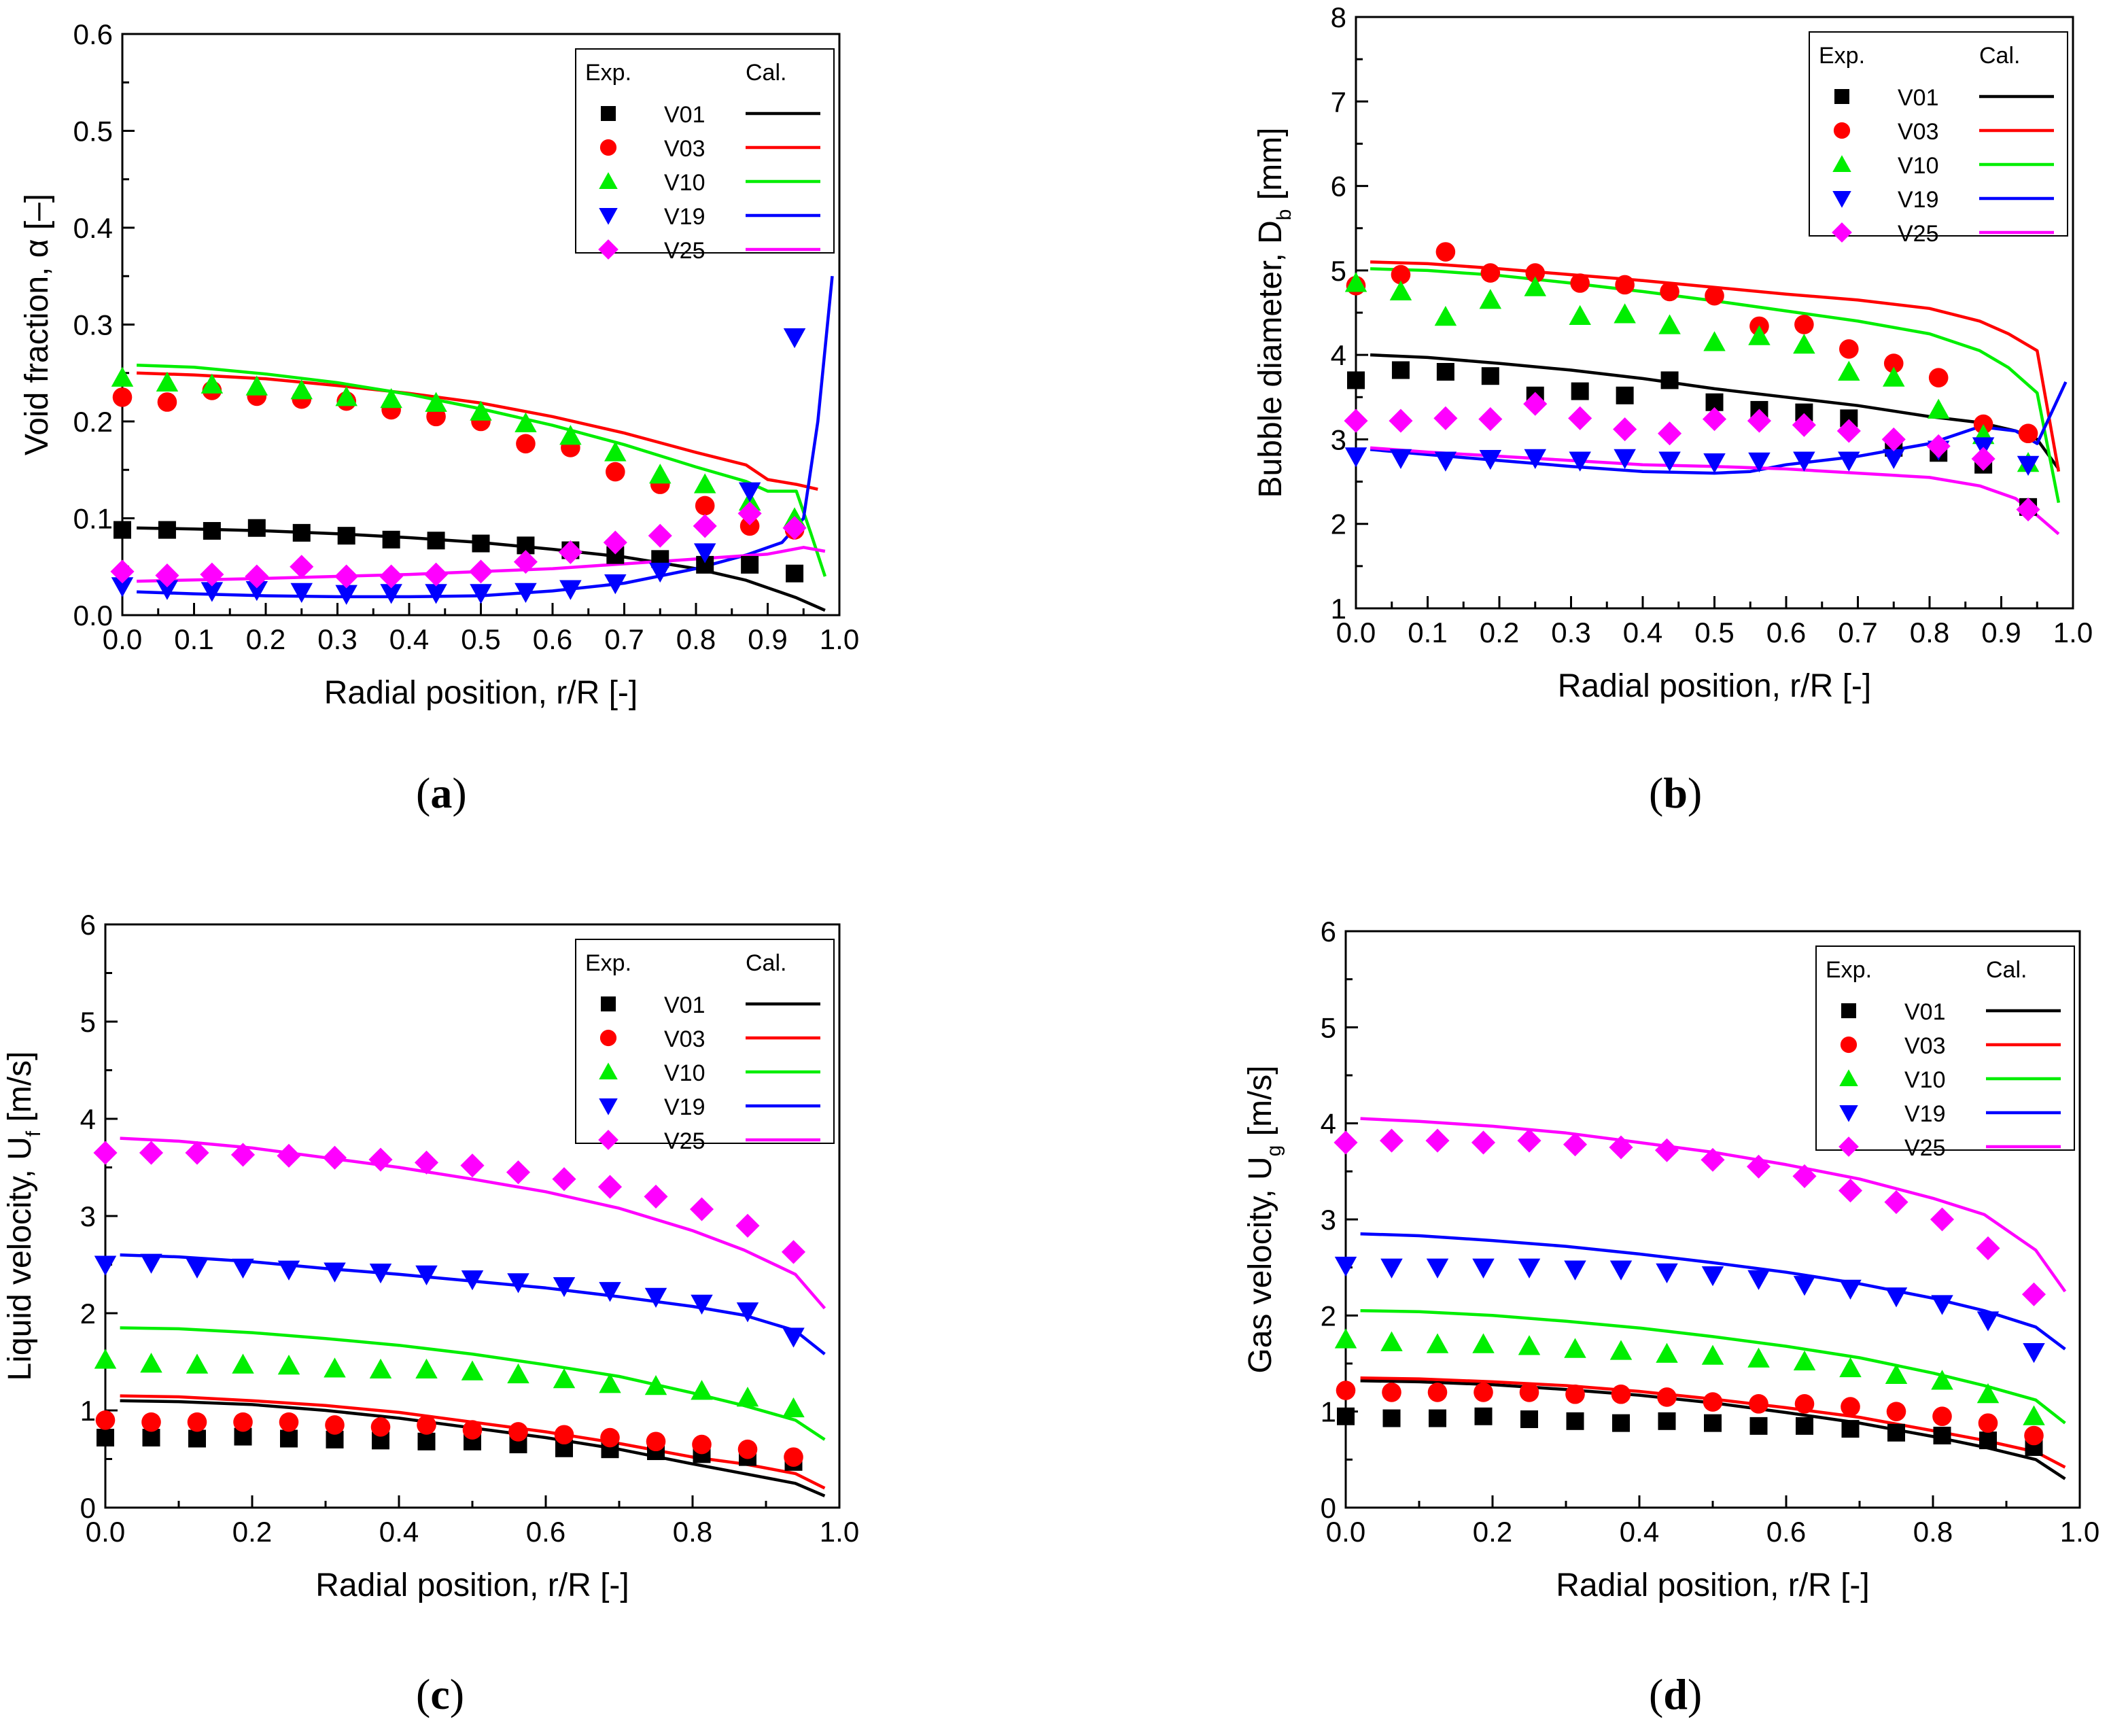  Describe the element at coordinates (766, 73) in the screenshot. I see `legend-header-cal-a: Cal.` at that location.